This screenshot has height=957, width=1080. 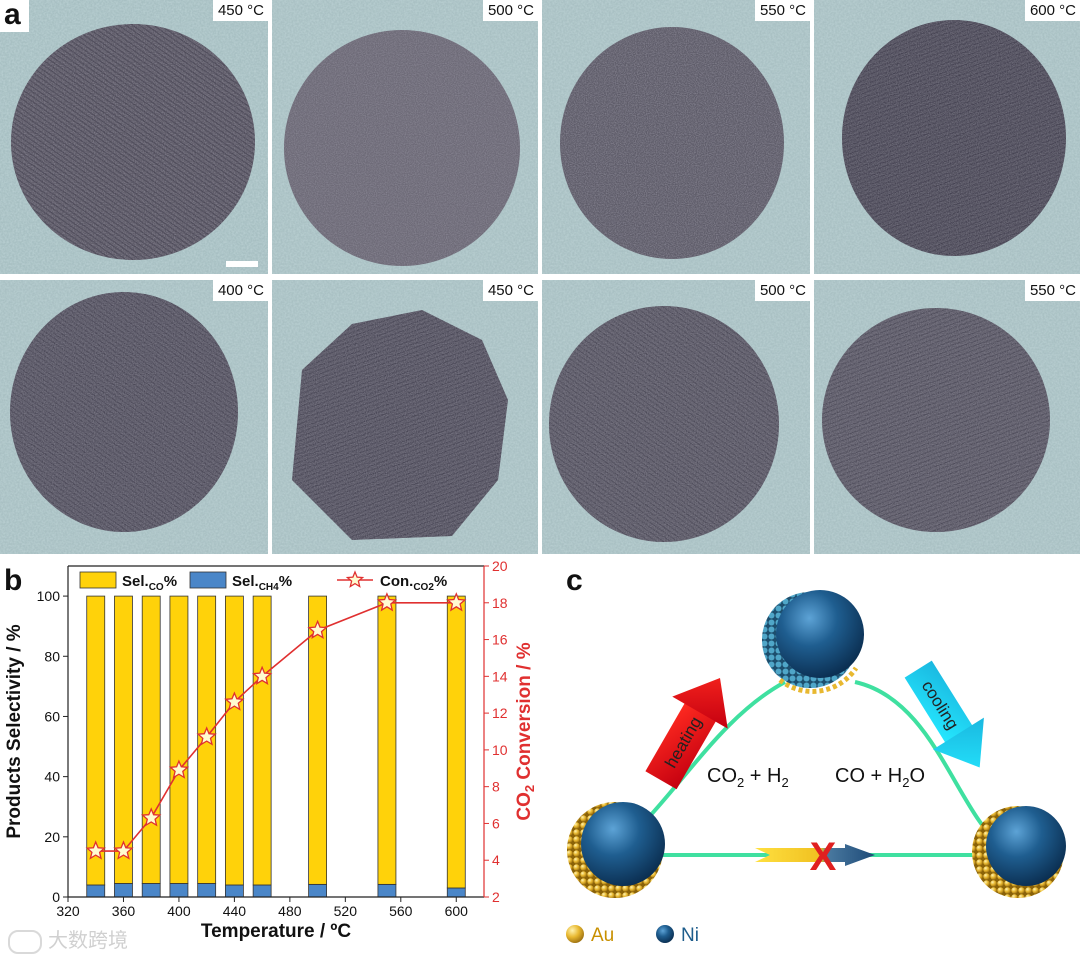 What do you see at coordinates (98, 580) in the screenshot?
I see `legend-swatch-co` at bounding box center [98, 580].